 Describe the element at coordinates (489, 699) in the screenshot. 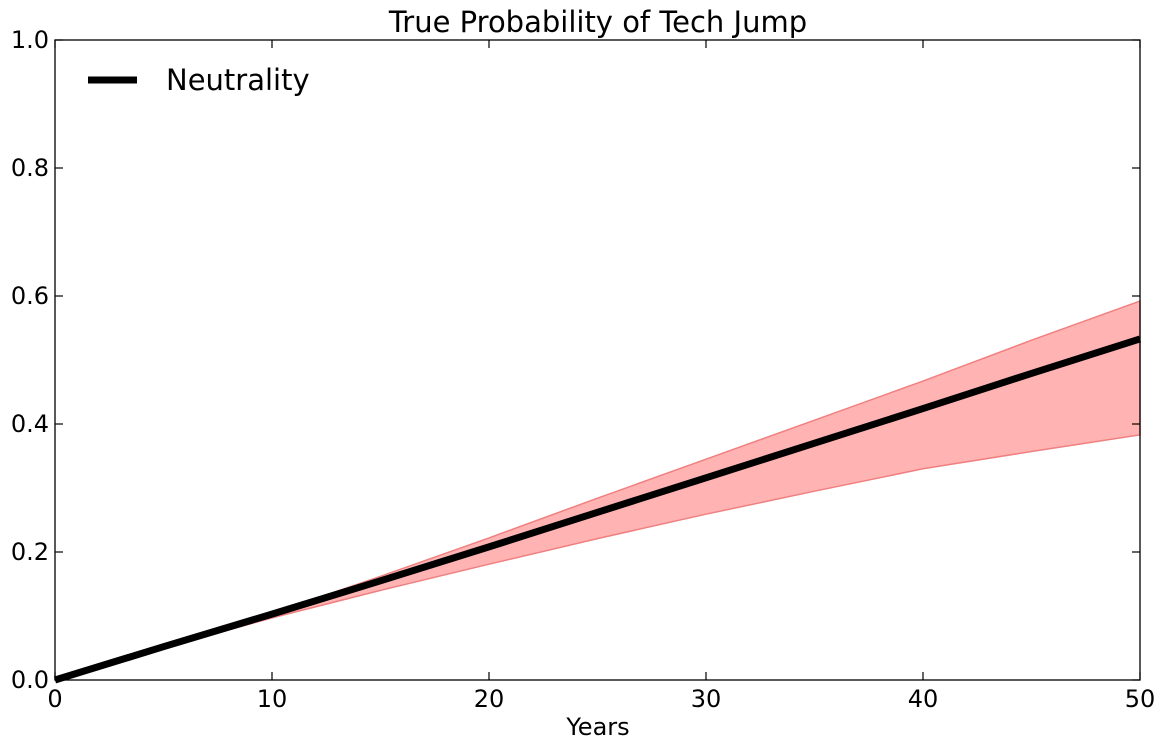

I see `x-tick-label: 20` at that location.